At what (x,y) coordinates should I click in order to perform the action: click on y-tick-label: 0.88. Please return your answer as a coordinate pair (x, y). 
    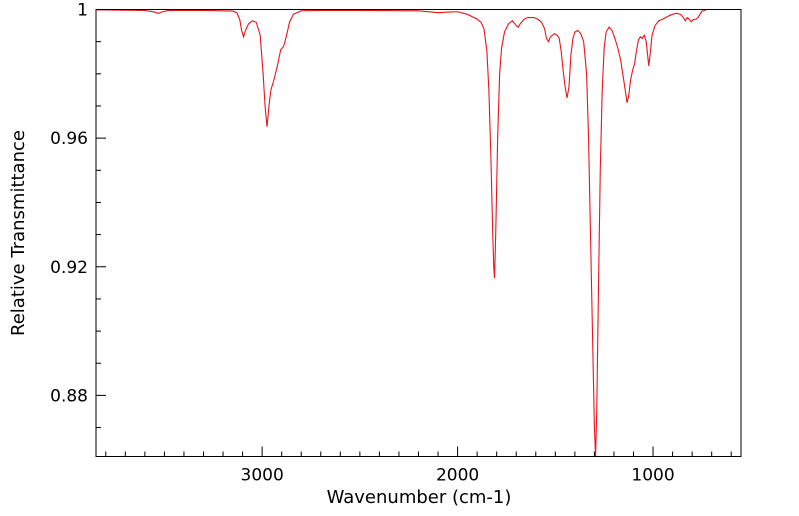
    Looking at the image, I should click on (69, 396).